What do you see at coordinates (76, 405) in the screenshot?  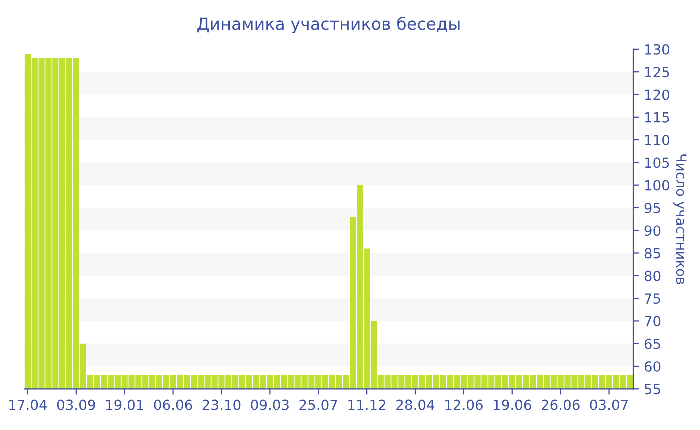 I see `x-tick-label: 03.09` at bounding box center [76, 405].